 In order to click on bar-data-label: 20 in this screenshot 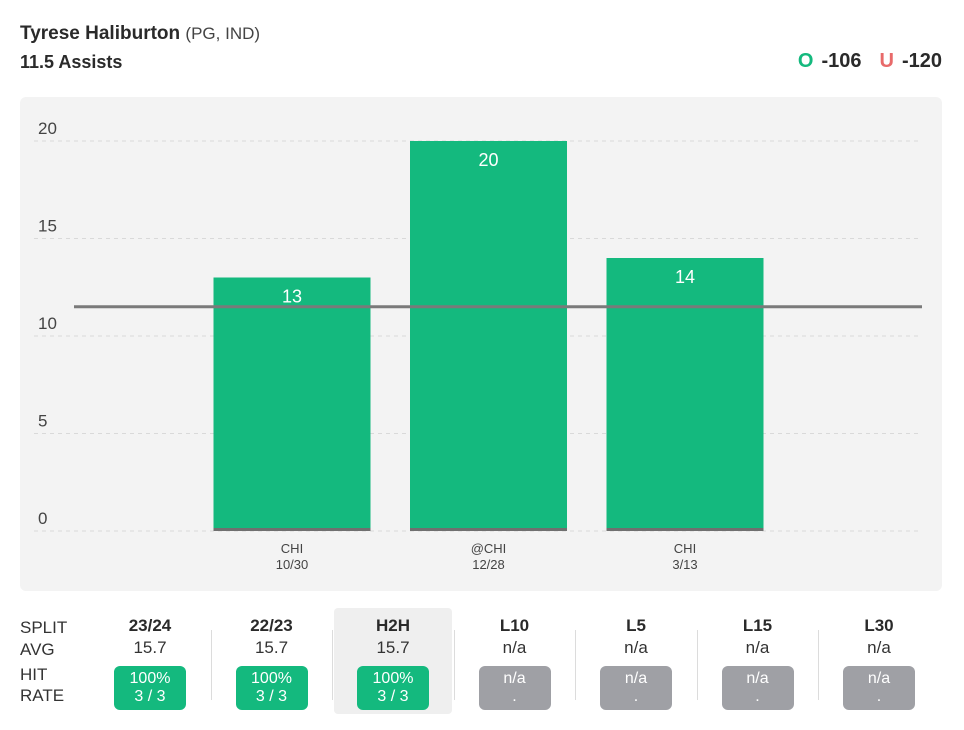, I will do `click(488, 160)`.